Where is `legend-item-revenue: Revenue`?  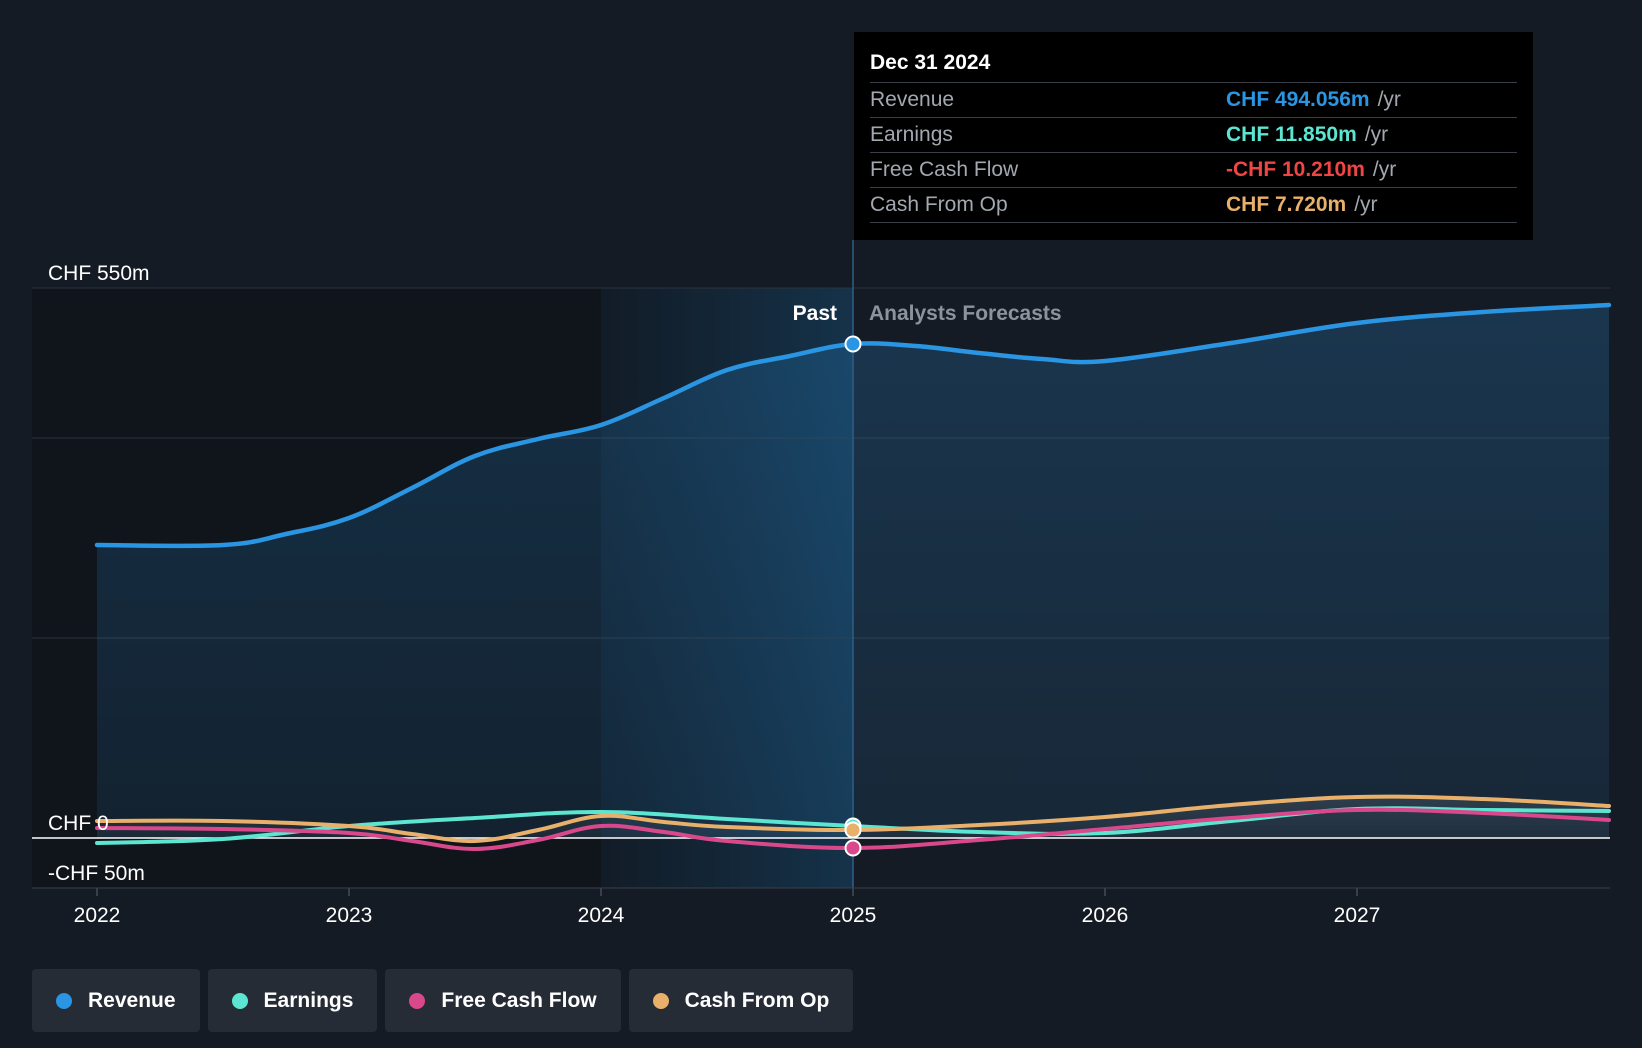 legend-item-revenue: Revenue is located at coordinates (116, 1000).